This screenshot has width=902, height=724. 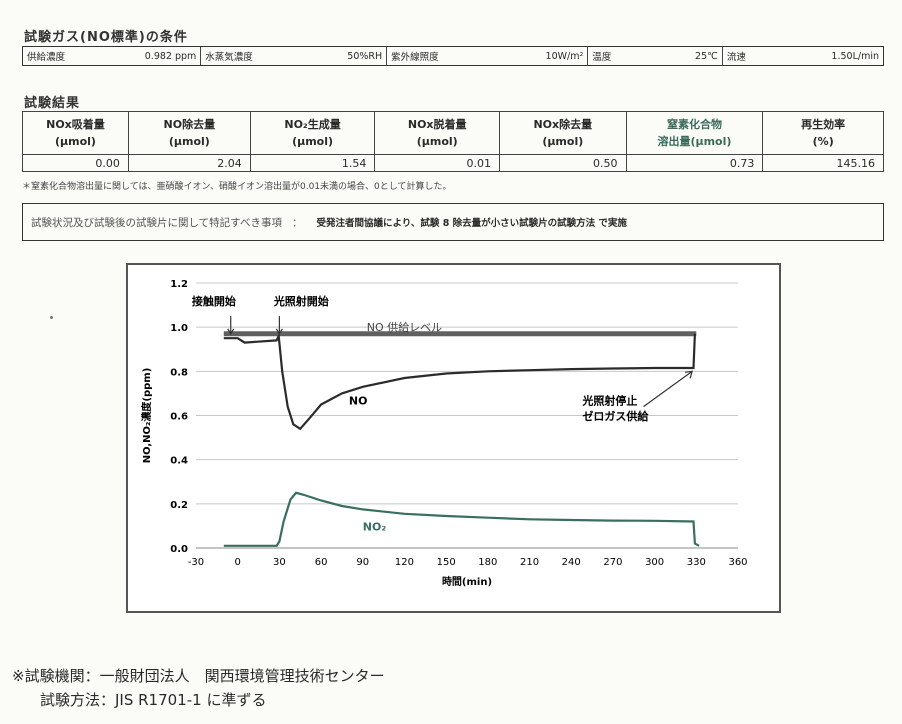 I want to click on condition-cell: 紫外線照度 10W/m², so click(x=488, y=56).